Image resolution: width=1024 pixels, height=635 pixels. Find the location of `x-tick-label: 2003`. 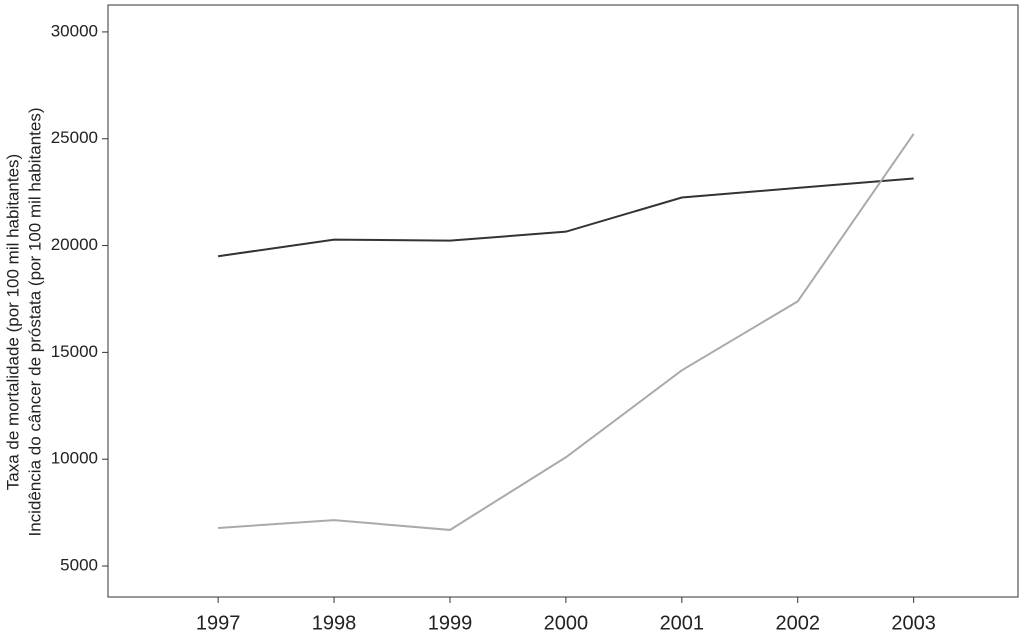

x-tick-label: 2003 is located at coordinates (913, 623).